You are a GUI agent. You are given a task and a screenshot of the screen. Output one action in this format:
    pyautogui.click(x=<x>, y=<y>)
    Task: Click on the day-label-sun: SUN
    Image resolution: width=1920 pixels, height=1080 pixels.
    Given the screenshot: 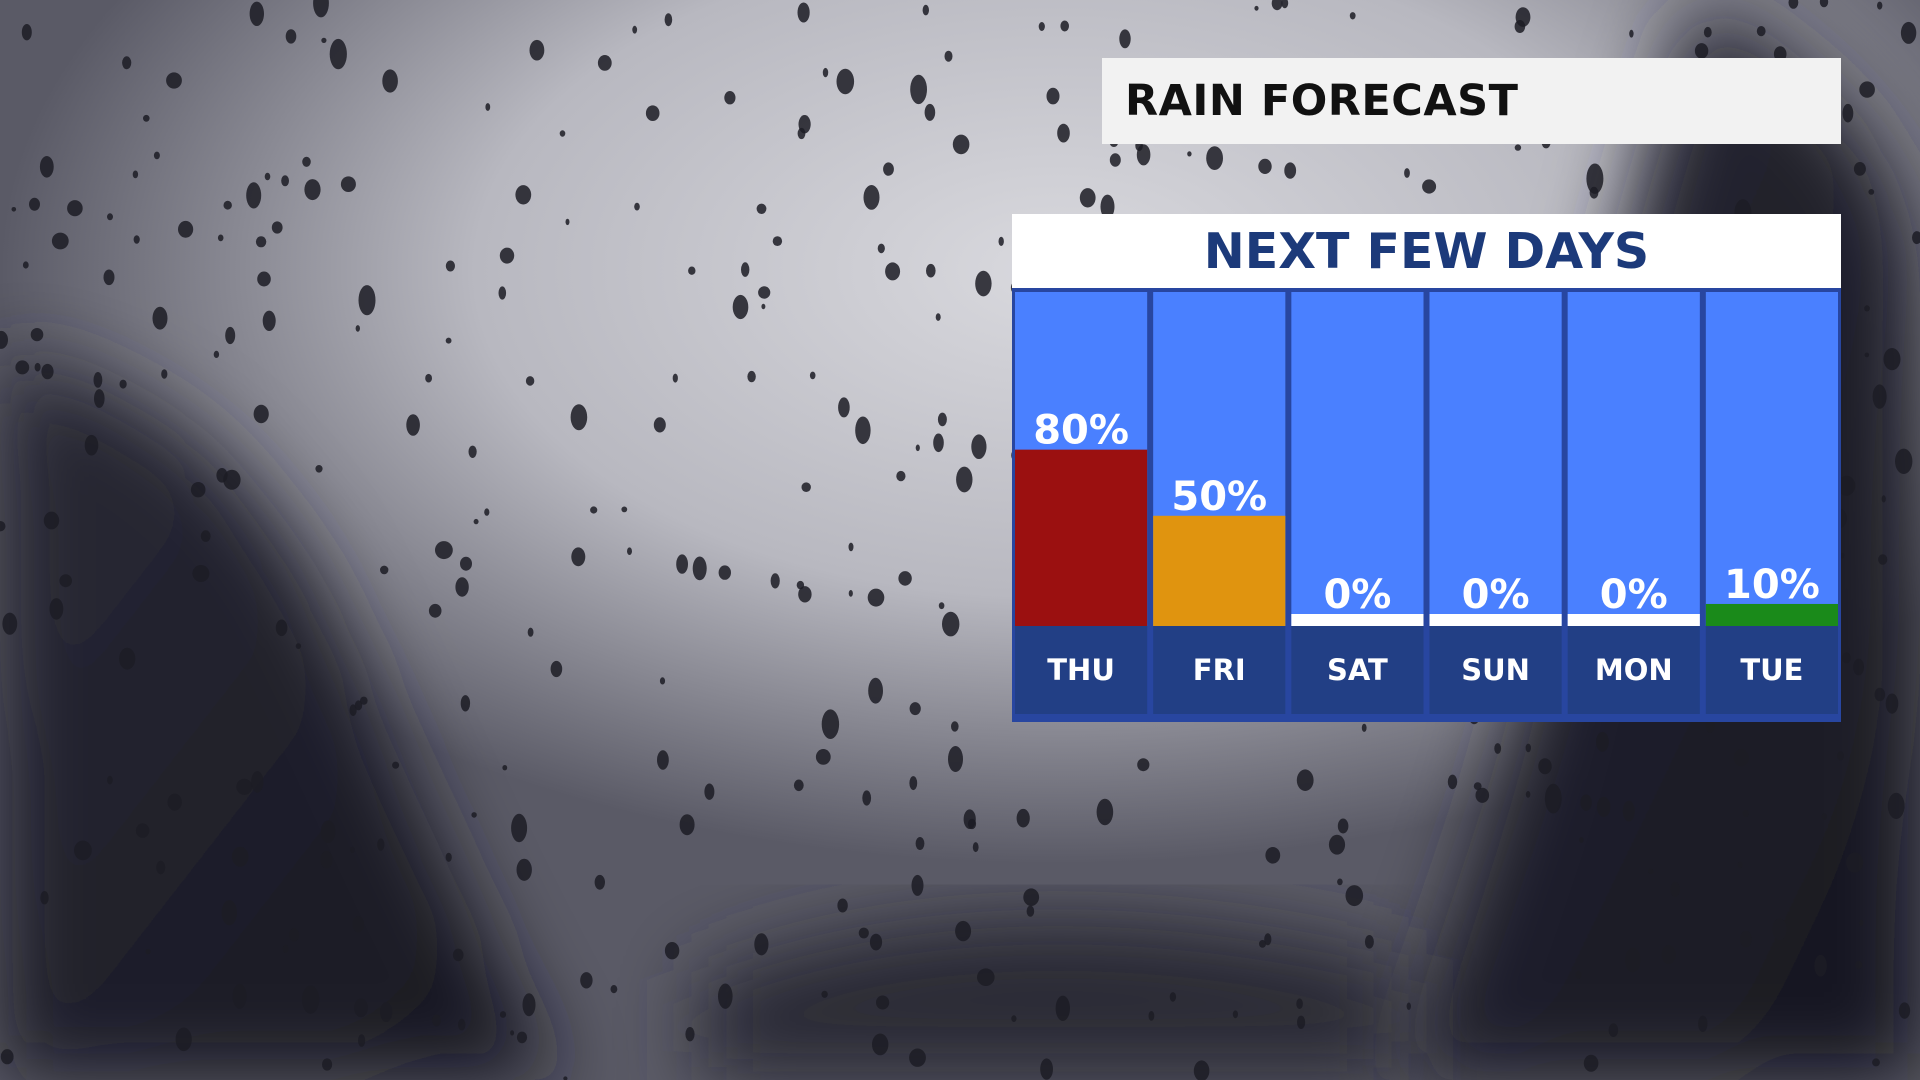 What is the action you would take?
    pyautogui.click(x=1495, y=670)
    